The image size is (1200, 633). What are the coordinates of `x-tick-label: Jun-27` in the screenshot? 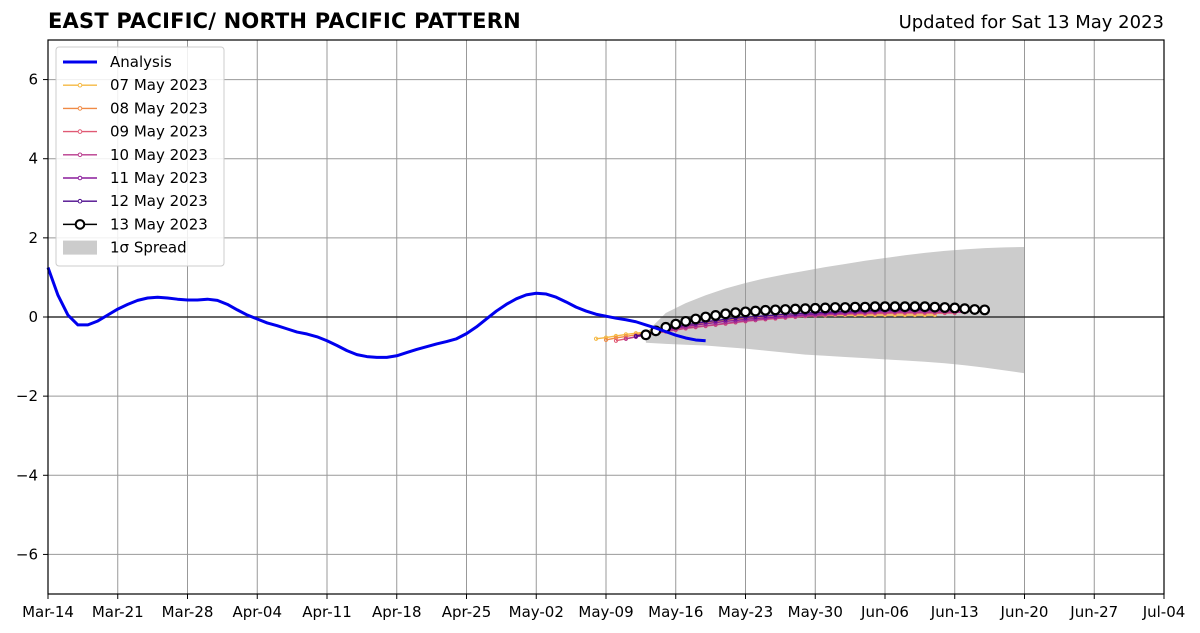 It's located at (1093, 612).